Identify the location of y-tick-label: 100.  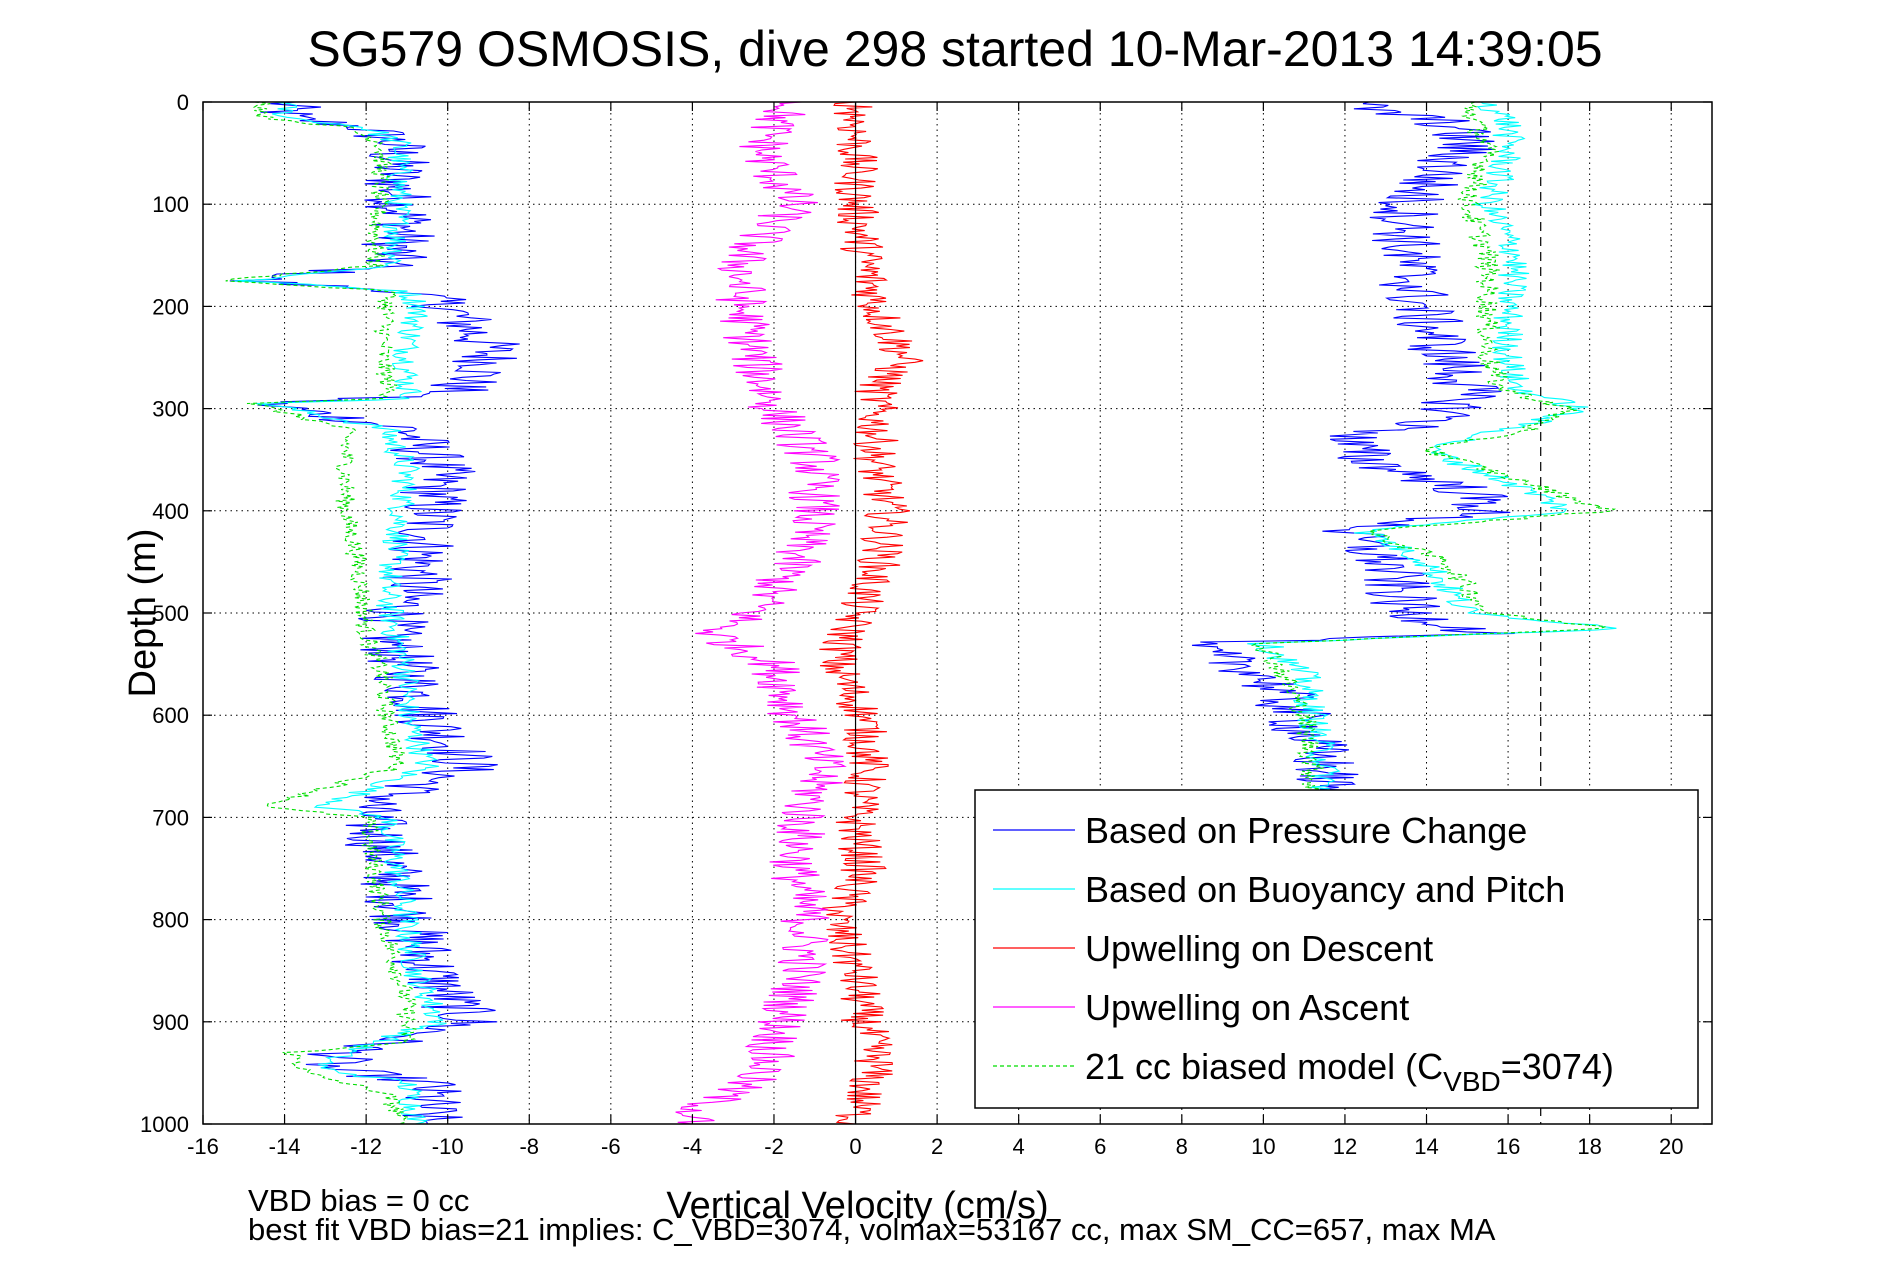
(170, 204).